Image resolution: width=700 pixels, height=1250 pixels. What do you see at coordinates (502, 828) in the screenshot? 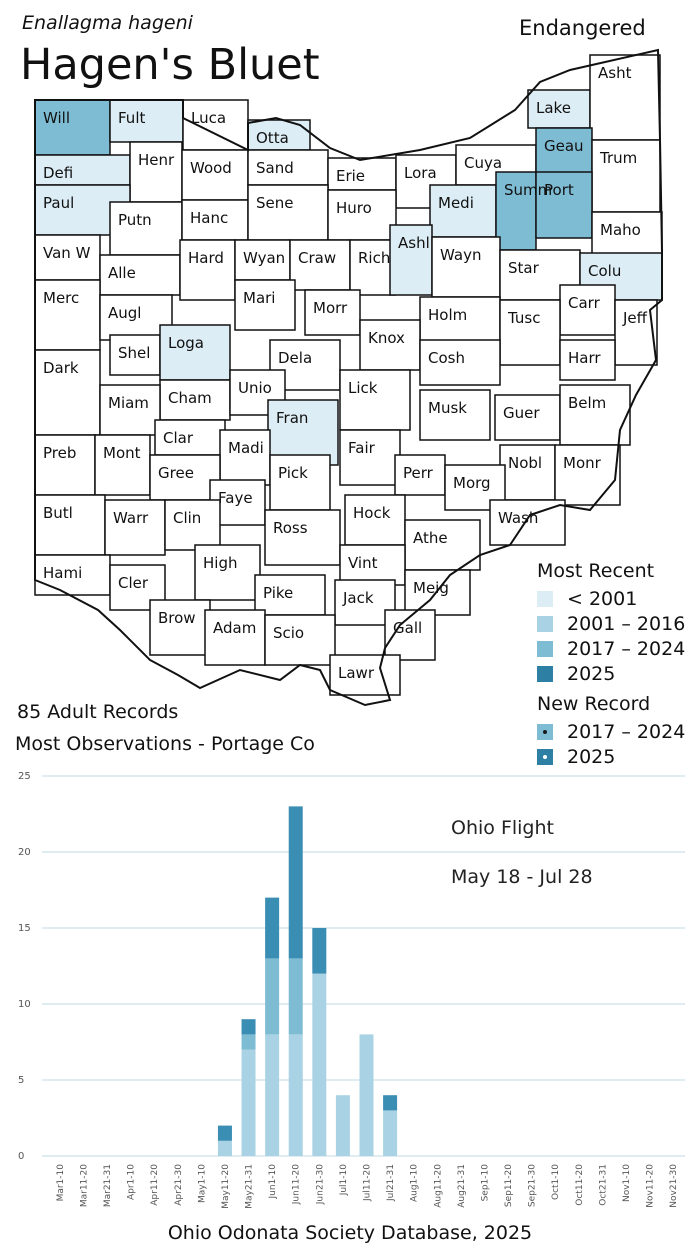
I see `flight-annotation-title: Ohio Flight` at bounding box center [502, 828].